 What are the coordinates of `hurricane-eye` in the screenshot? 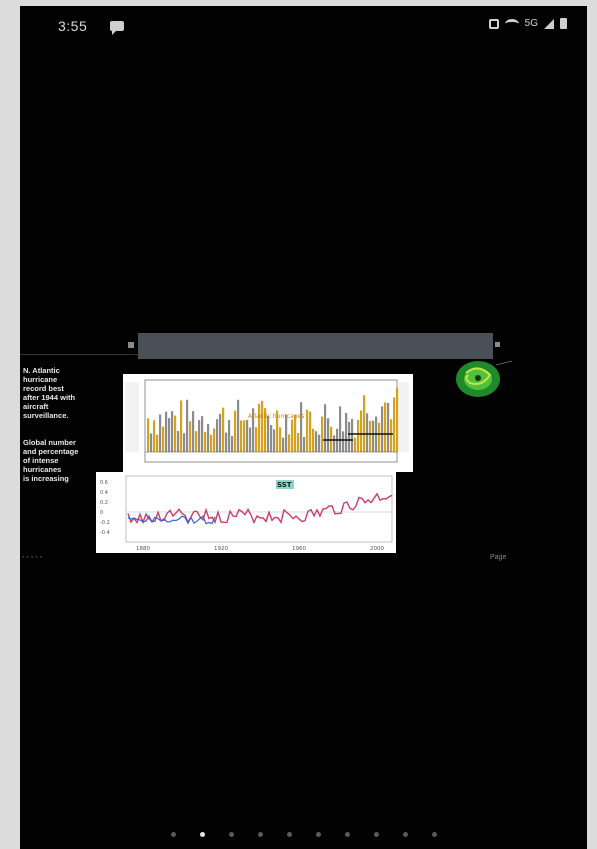 It's located at (478, 378).